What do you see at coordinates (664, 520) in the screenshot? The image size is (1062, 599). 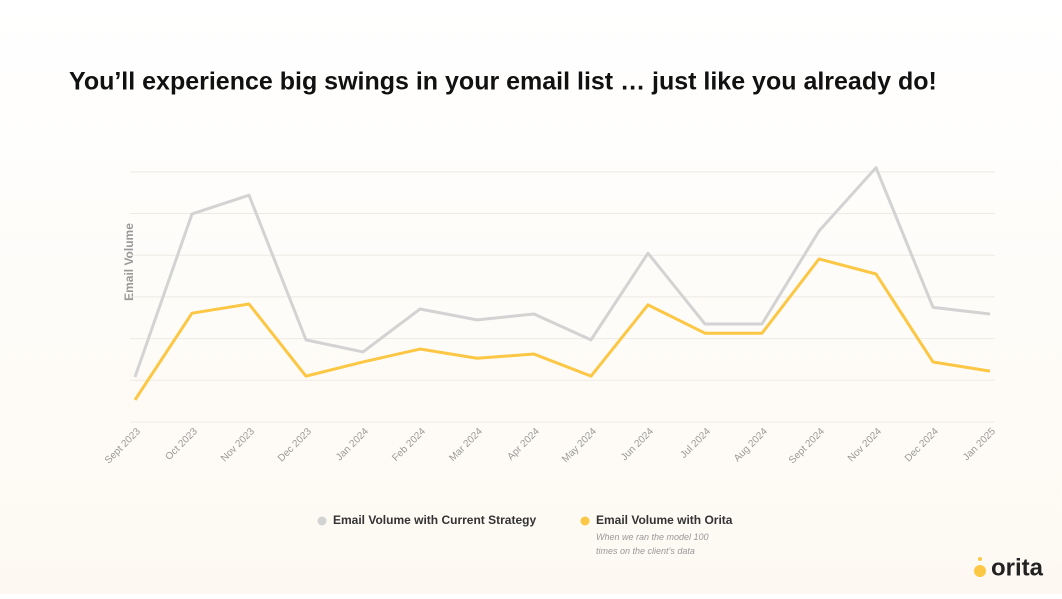 I see `legend-label: Email Volume with Orita` at bounding box center [664, 520].